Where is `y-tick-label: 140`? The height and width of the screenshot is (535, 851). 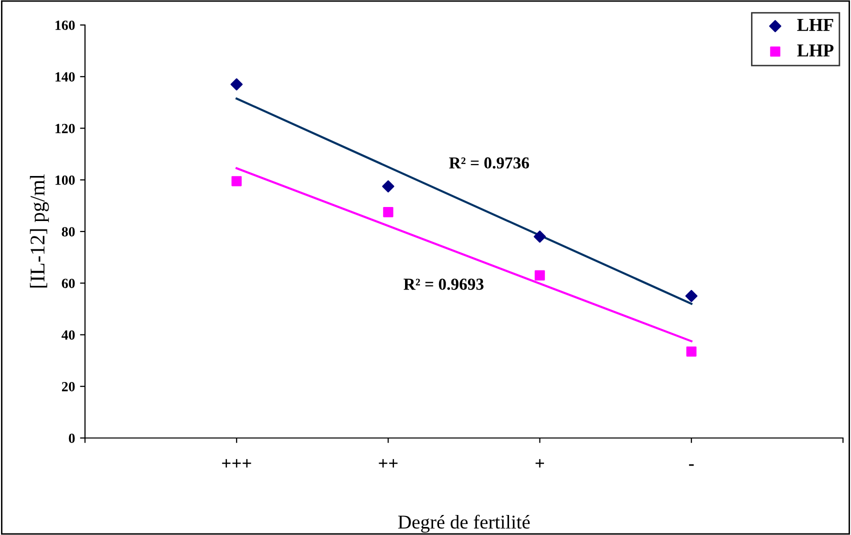
y-tick-label: 140 is located at coordinates (65, 77).